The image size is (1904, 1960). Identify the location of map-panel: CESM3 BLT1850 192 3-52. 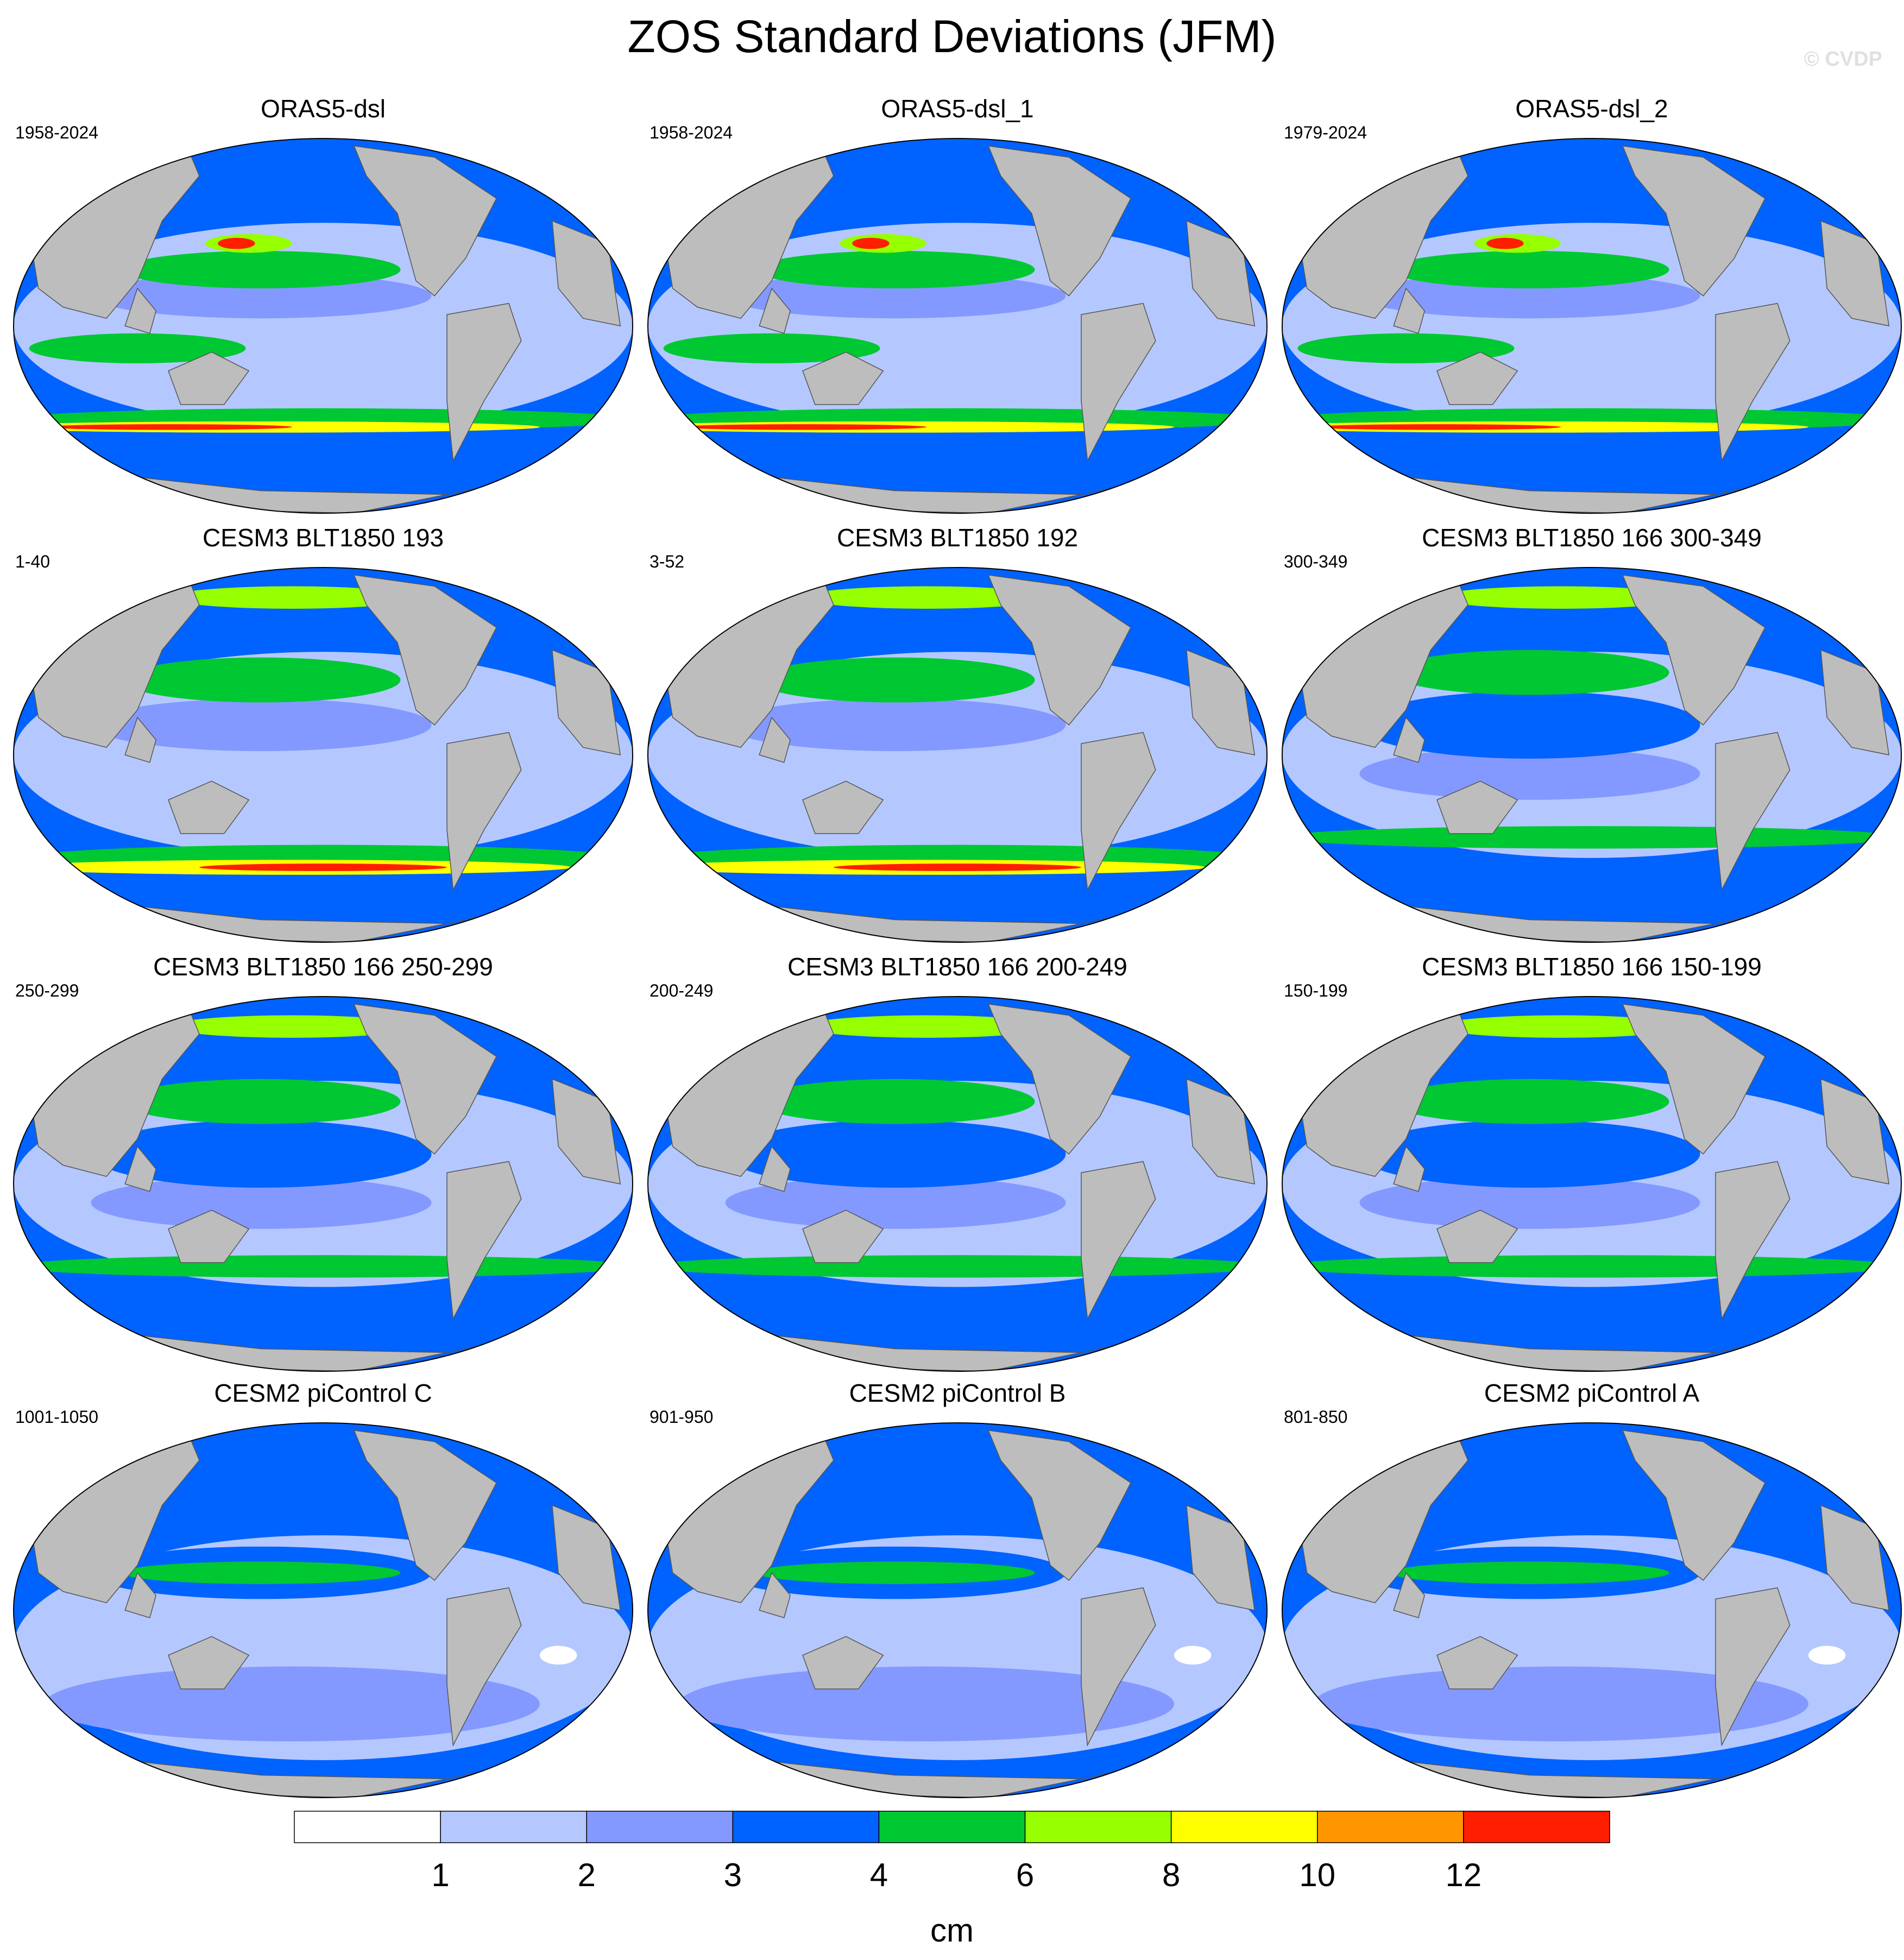
(957, 735).